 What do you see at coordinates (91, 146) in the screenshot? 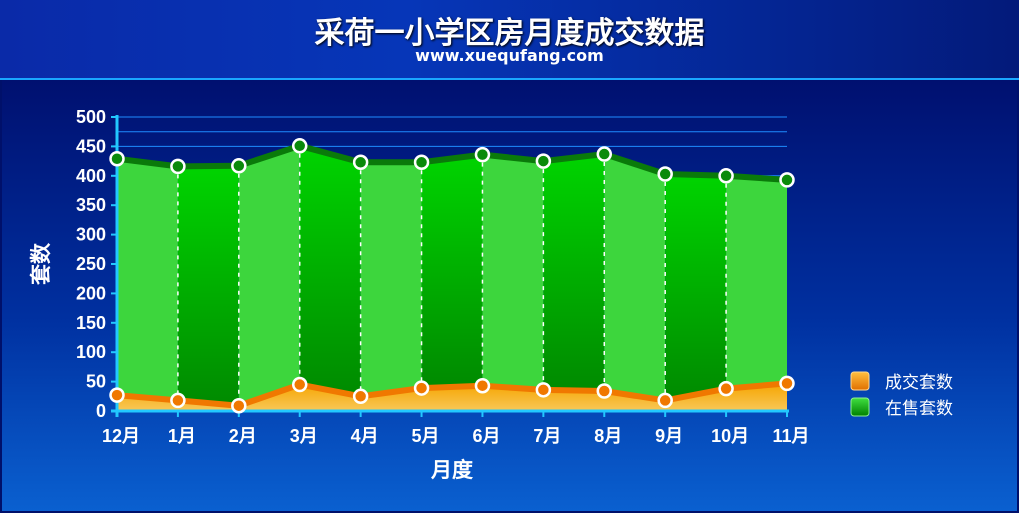
I see `y-tick-label: 450` at bounding box center [91, 146].